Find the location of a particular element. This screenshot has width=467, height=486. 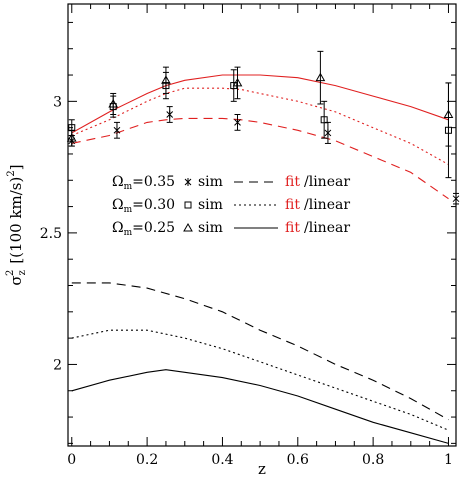

y-tick-labels: 22.53 is located at coordinates (51, 233).